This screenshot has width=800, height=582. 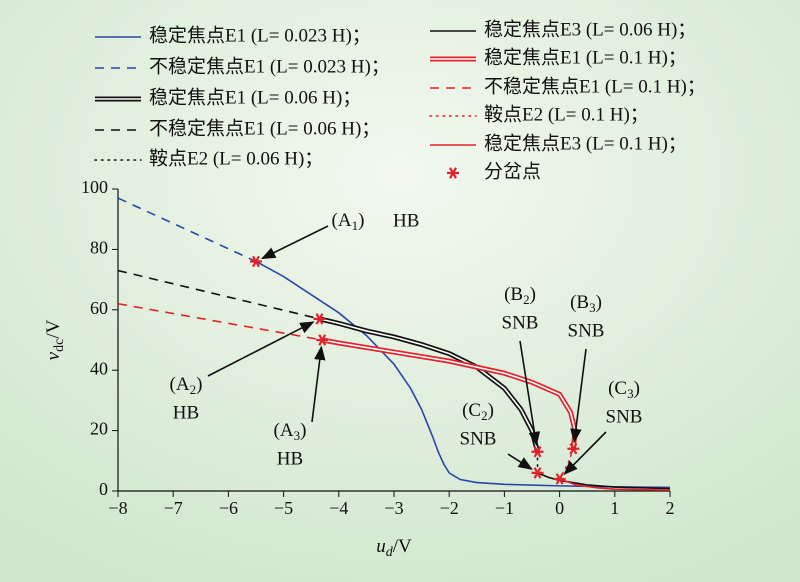 I want to click on x-tick-label: −2, so click(x=449, y=508).